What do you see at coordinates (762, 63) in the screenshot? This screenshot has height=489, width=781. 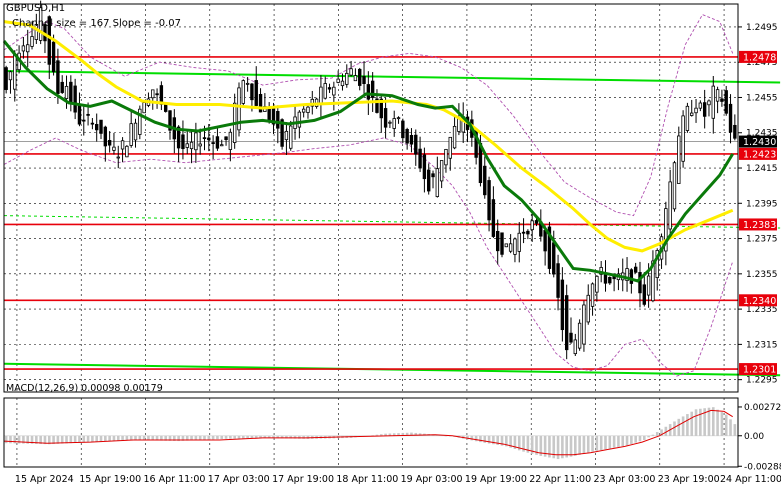 I see `y-tick-label: 1.2475` at bounding box center [762, 63].